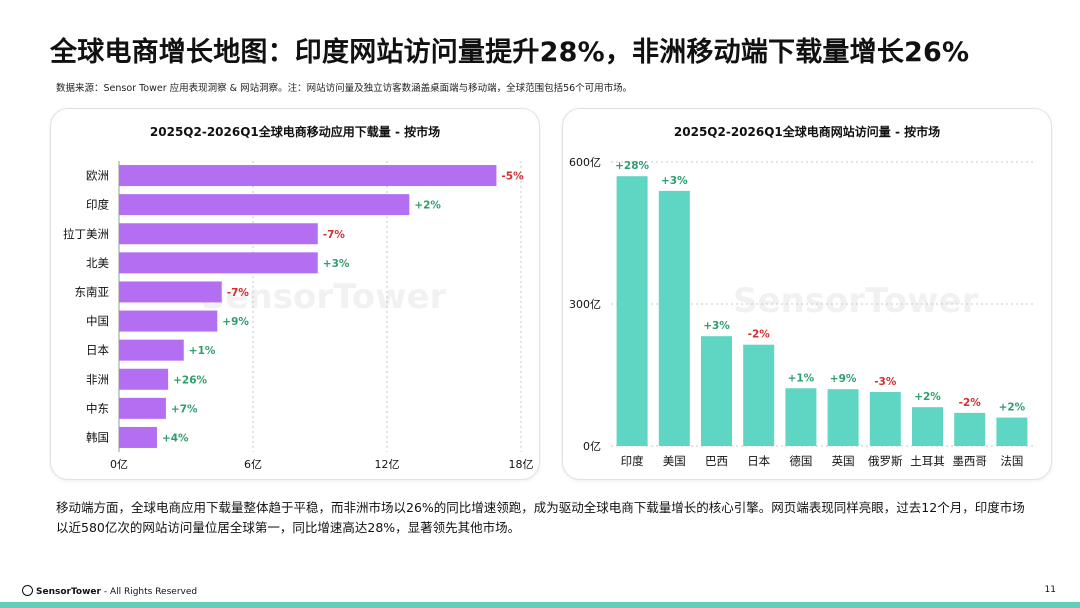  Describe the element at coordinates (97, 408) in the screenshot. I see `category-label: 中东` at that location.